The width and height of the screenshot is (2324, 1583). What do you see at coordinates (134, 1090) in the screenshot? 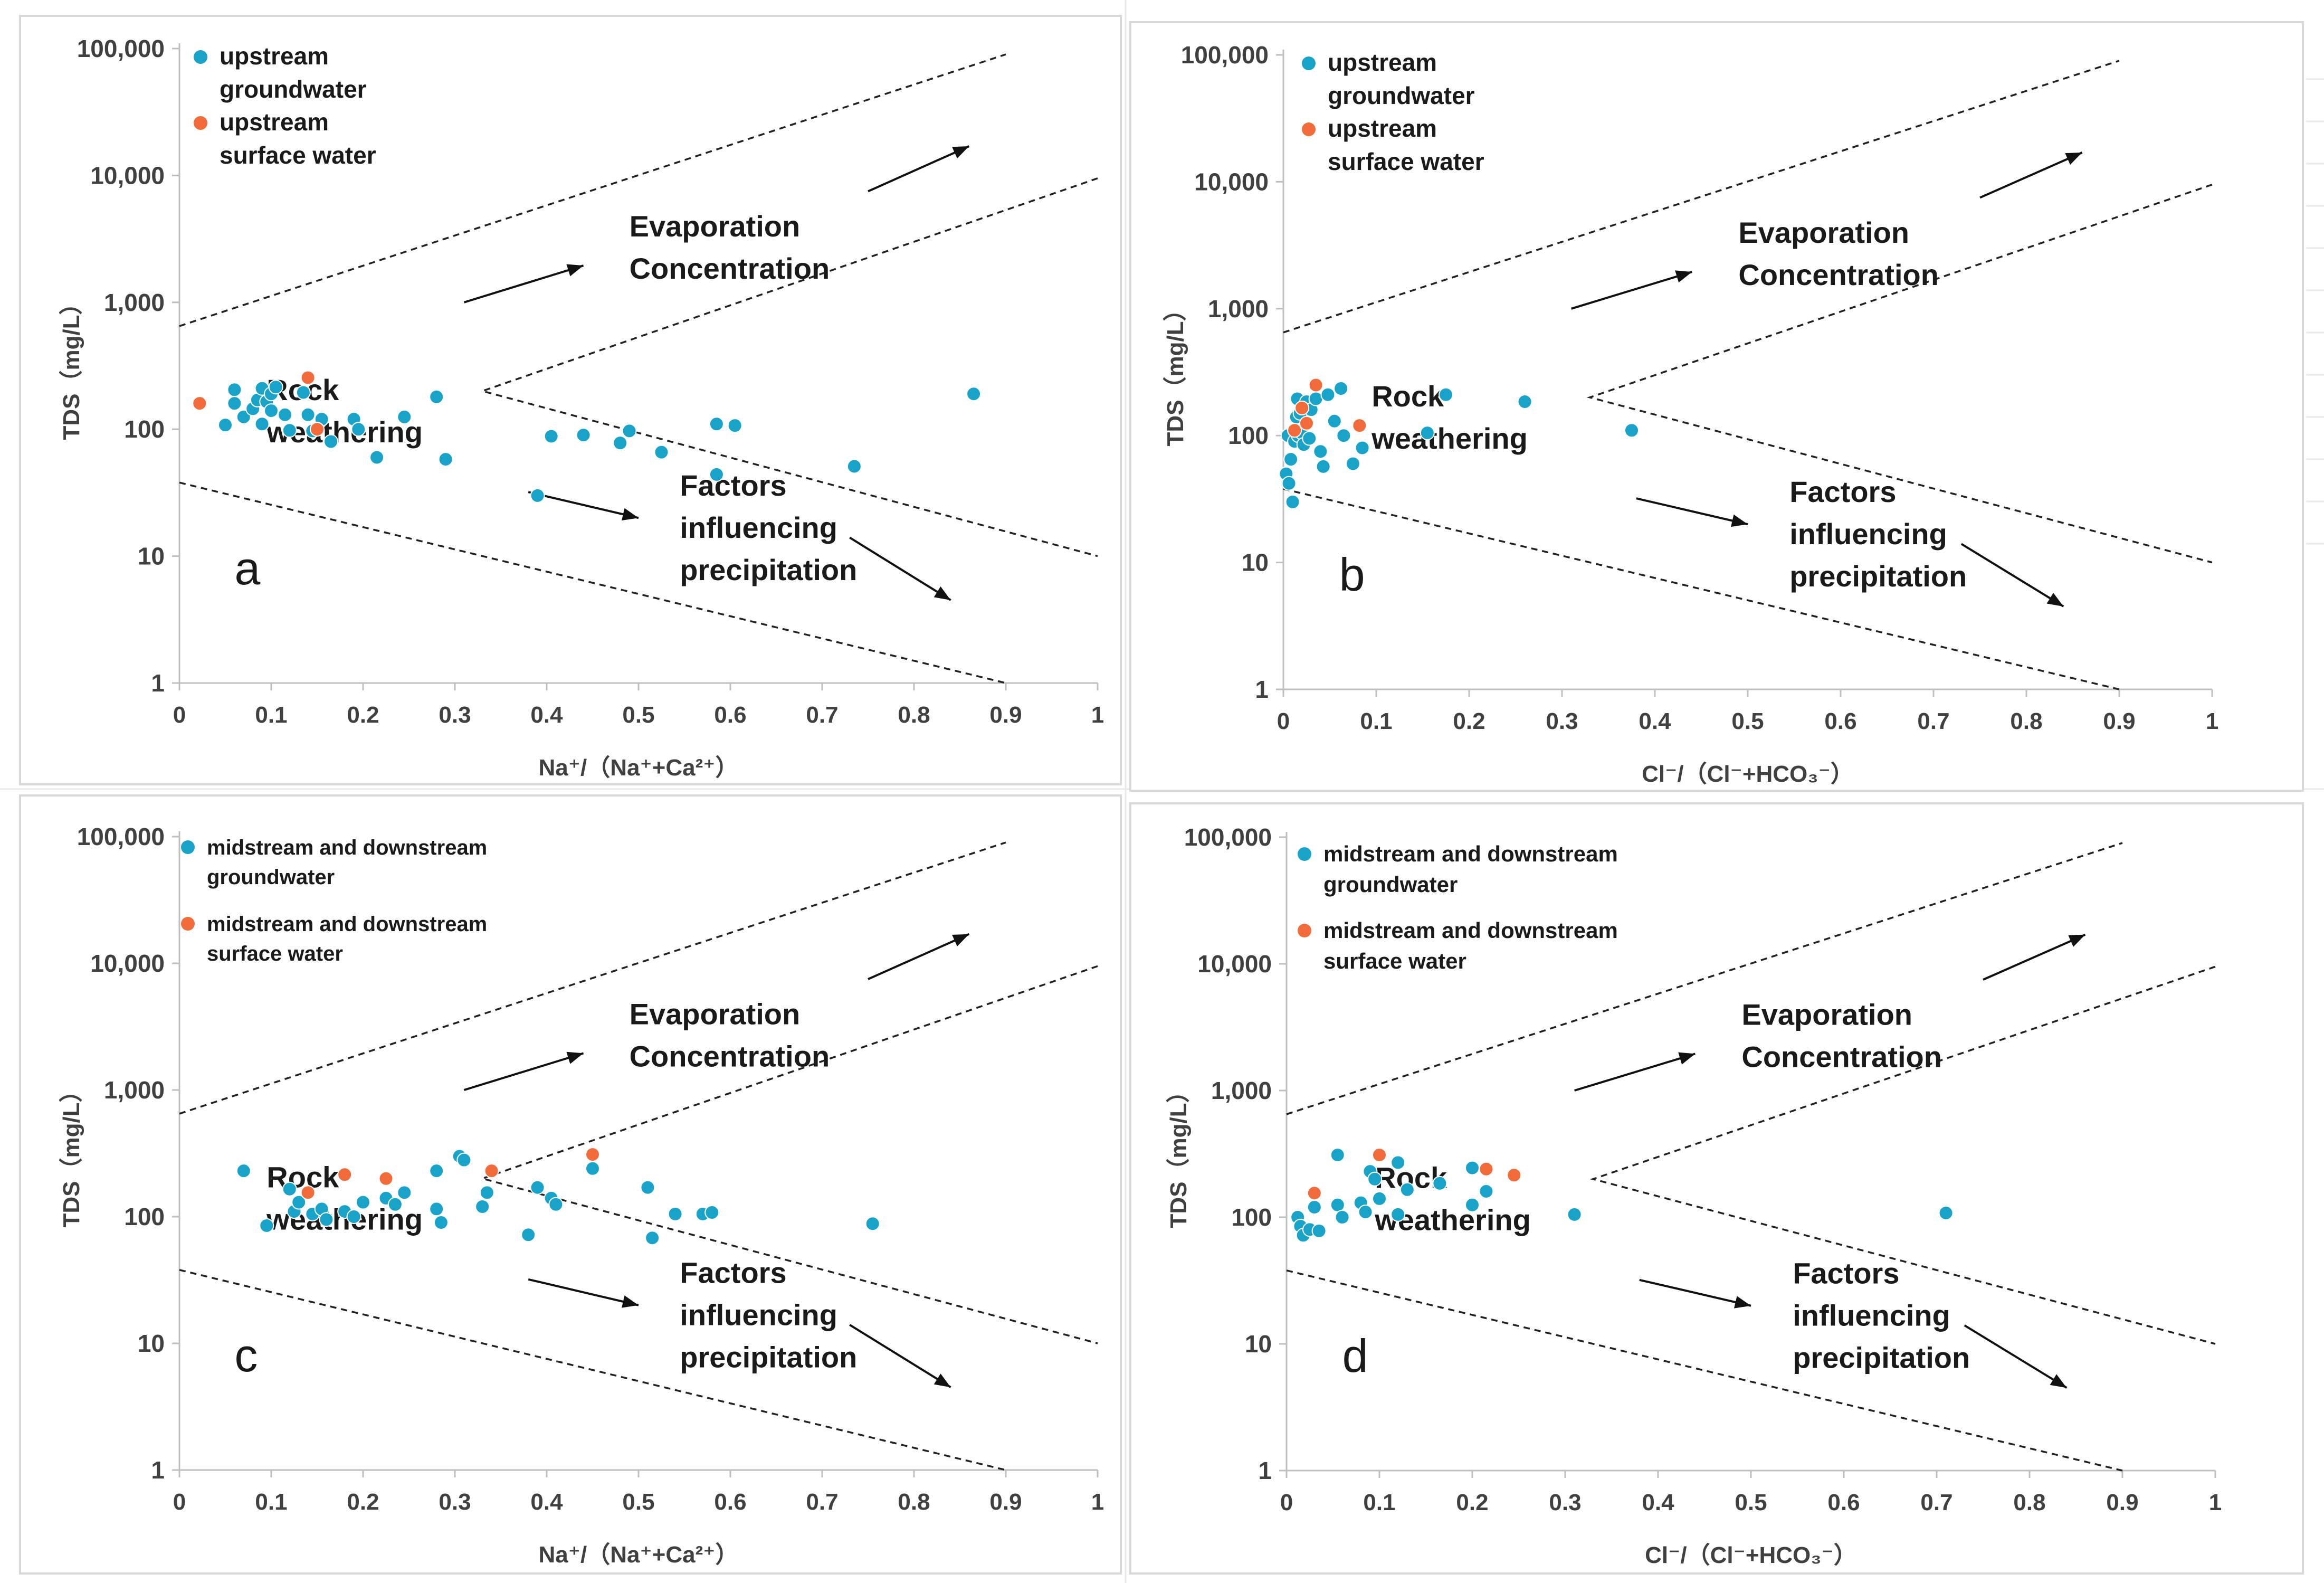
I see `y-tick-label: 1,000` at bounding box center [134, 1090].